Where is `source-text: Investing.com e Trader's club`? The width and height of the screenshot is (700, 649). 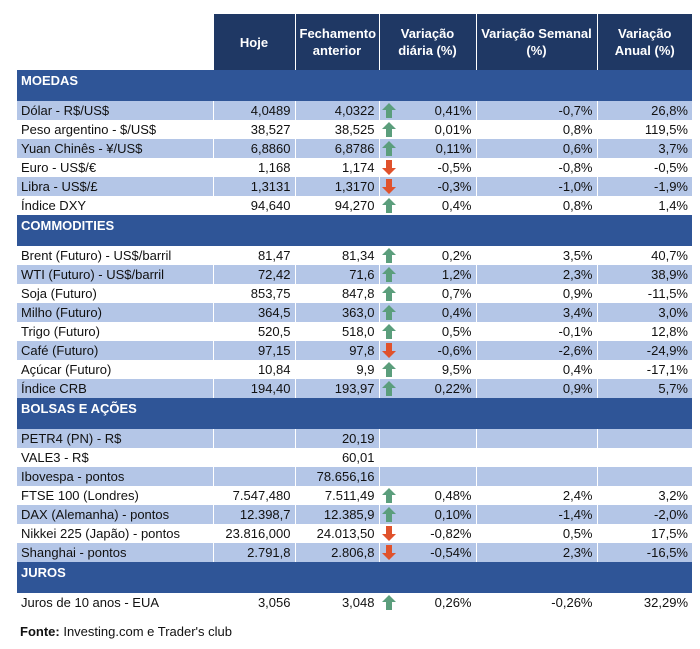 source-text: Investing.com e Trader's club is located at coordinates (146, 631).